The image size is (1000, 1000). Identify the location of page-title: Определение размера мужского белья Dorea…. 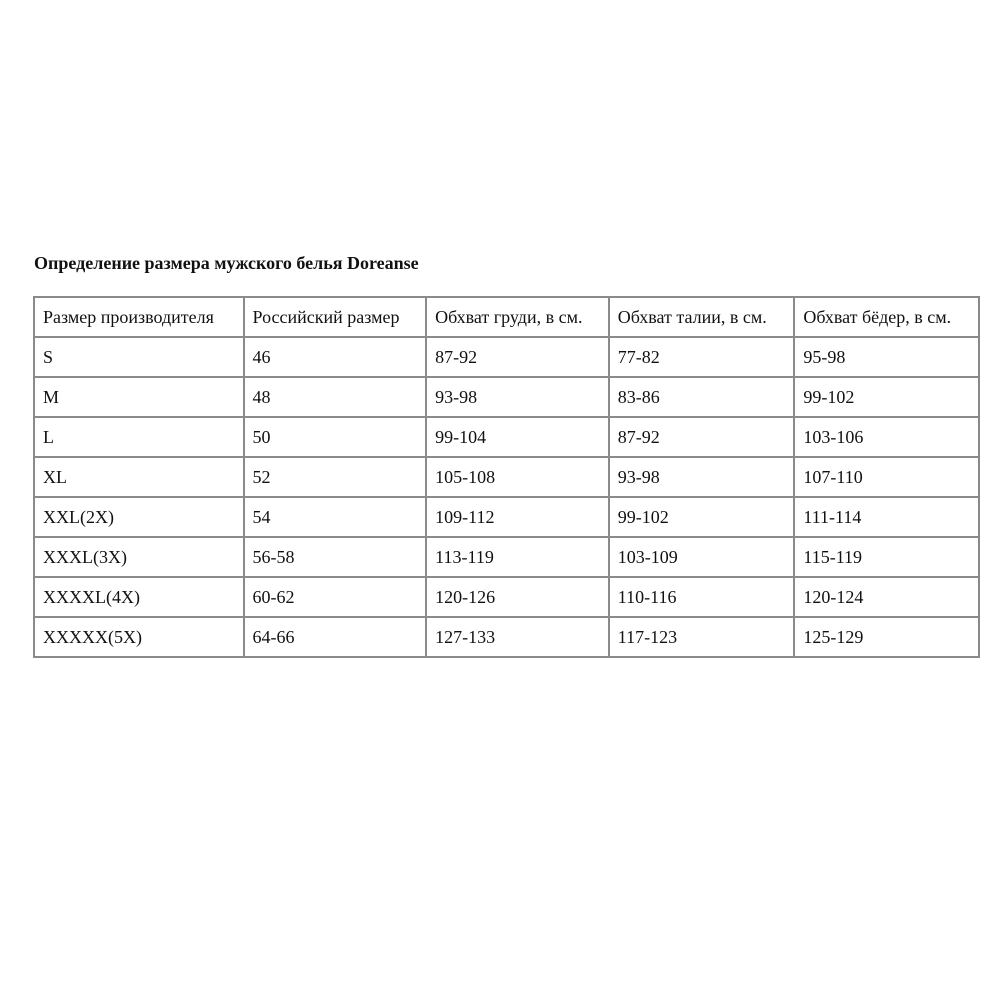
(226, 263).